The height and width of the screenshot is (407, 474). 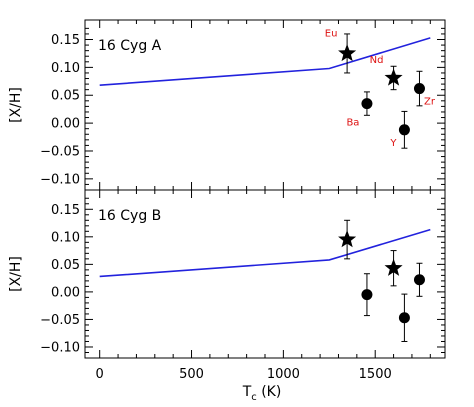 What do you see at coordinates (129, 216) in the screenshot?
I see `panel-title: 16 Cyg B` at bounding box center [129, 216].